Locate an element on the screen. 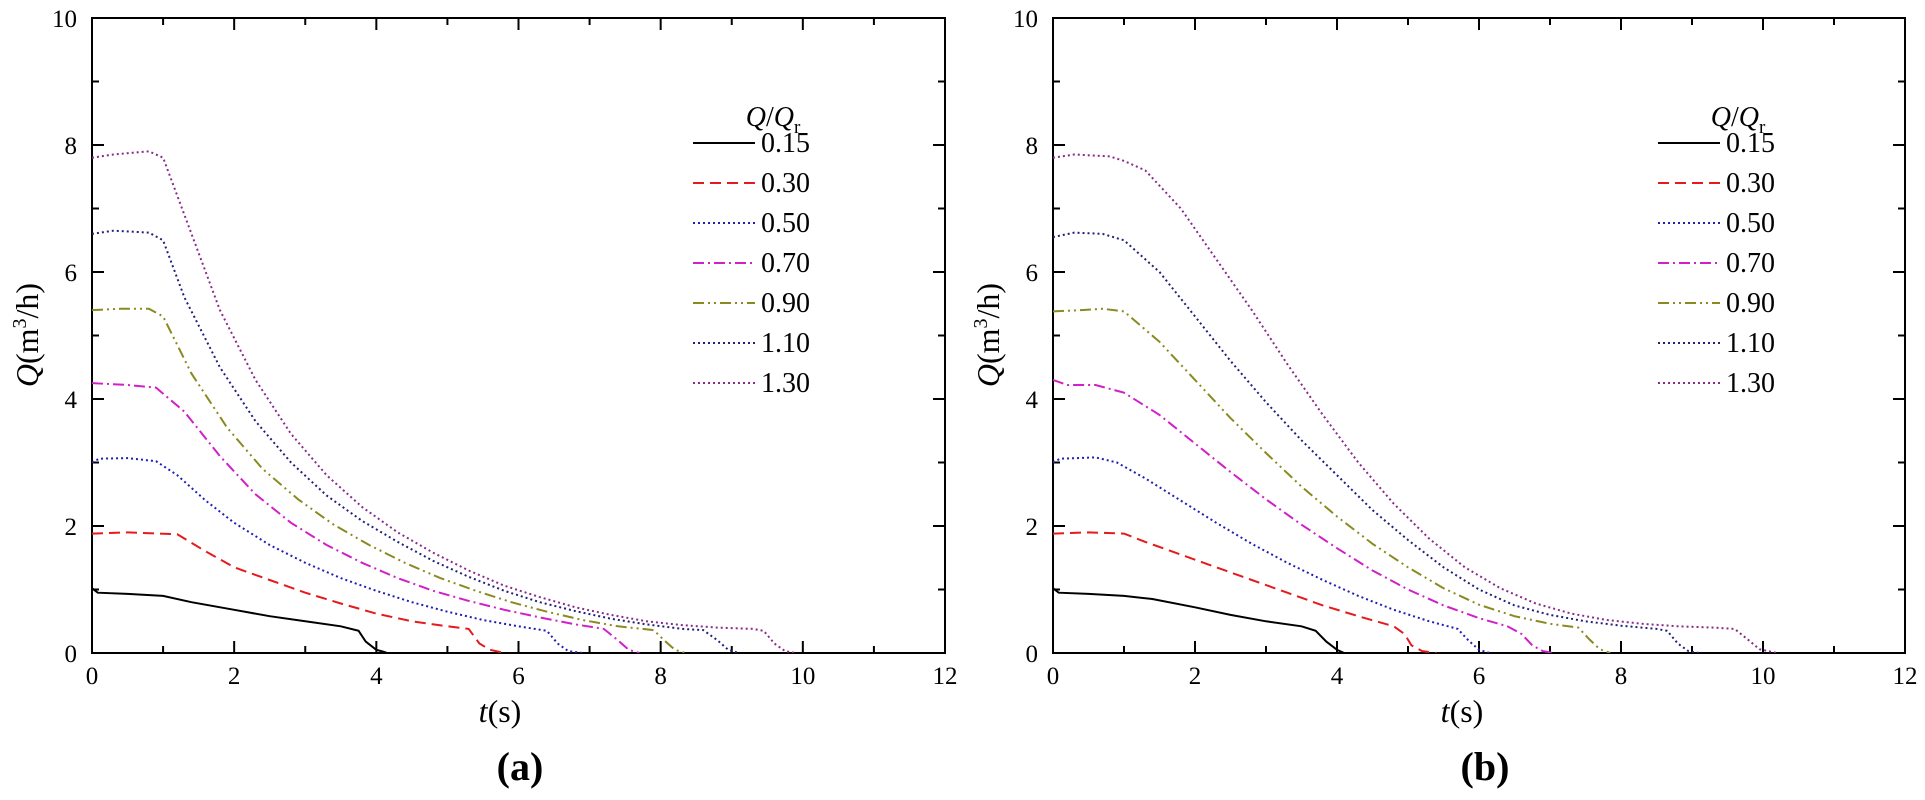  panel-label: (a) is located at coordinates (520, 766).